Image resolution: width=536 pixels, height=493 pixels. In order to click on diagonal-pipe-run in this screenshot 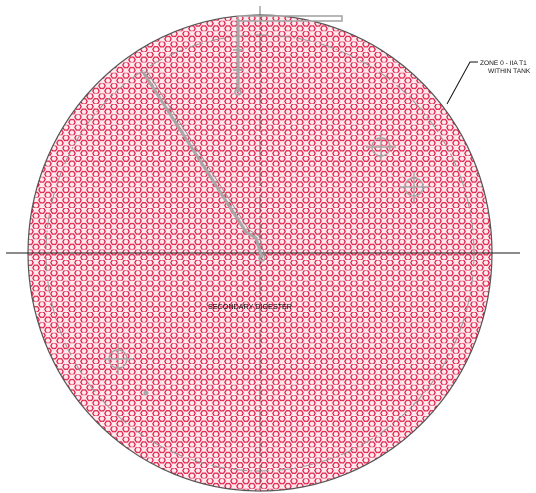, I will do `click(203, 165)`.